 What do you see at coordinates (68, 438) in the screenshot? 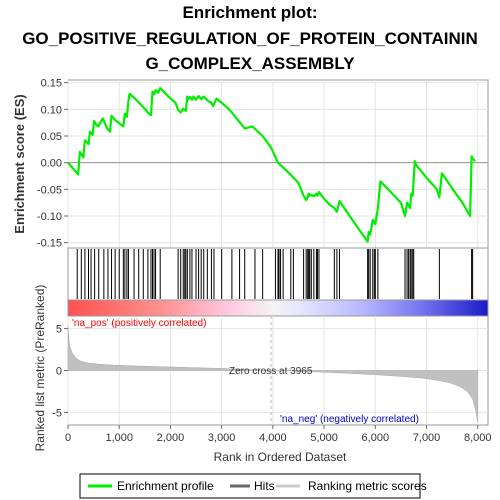
I see `x-tick-label: 0` at bounding box center [68, 438].